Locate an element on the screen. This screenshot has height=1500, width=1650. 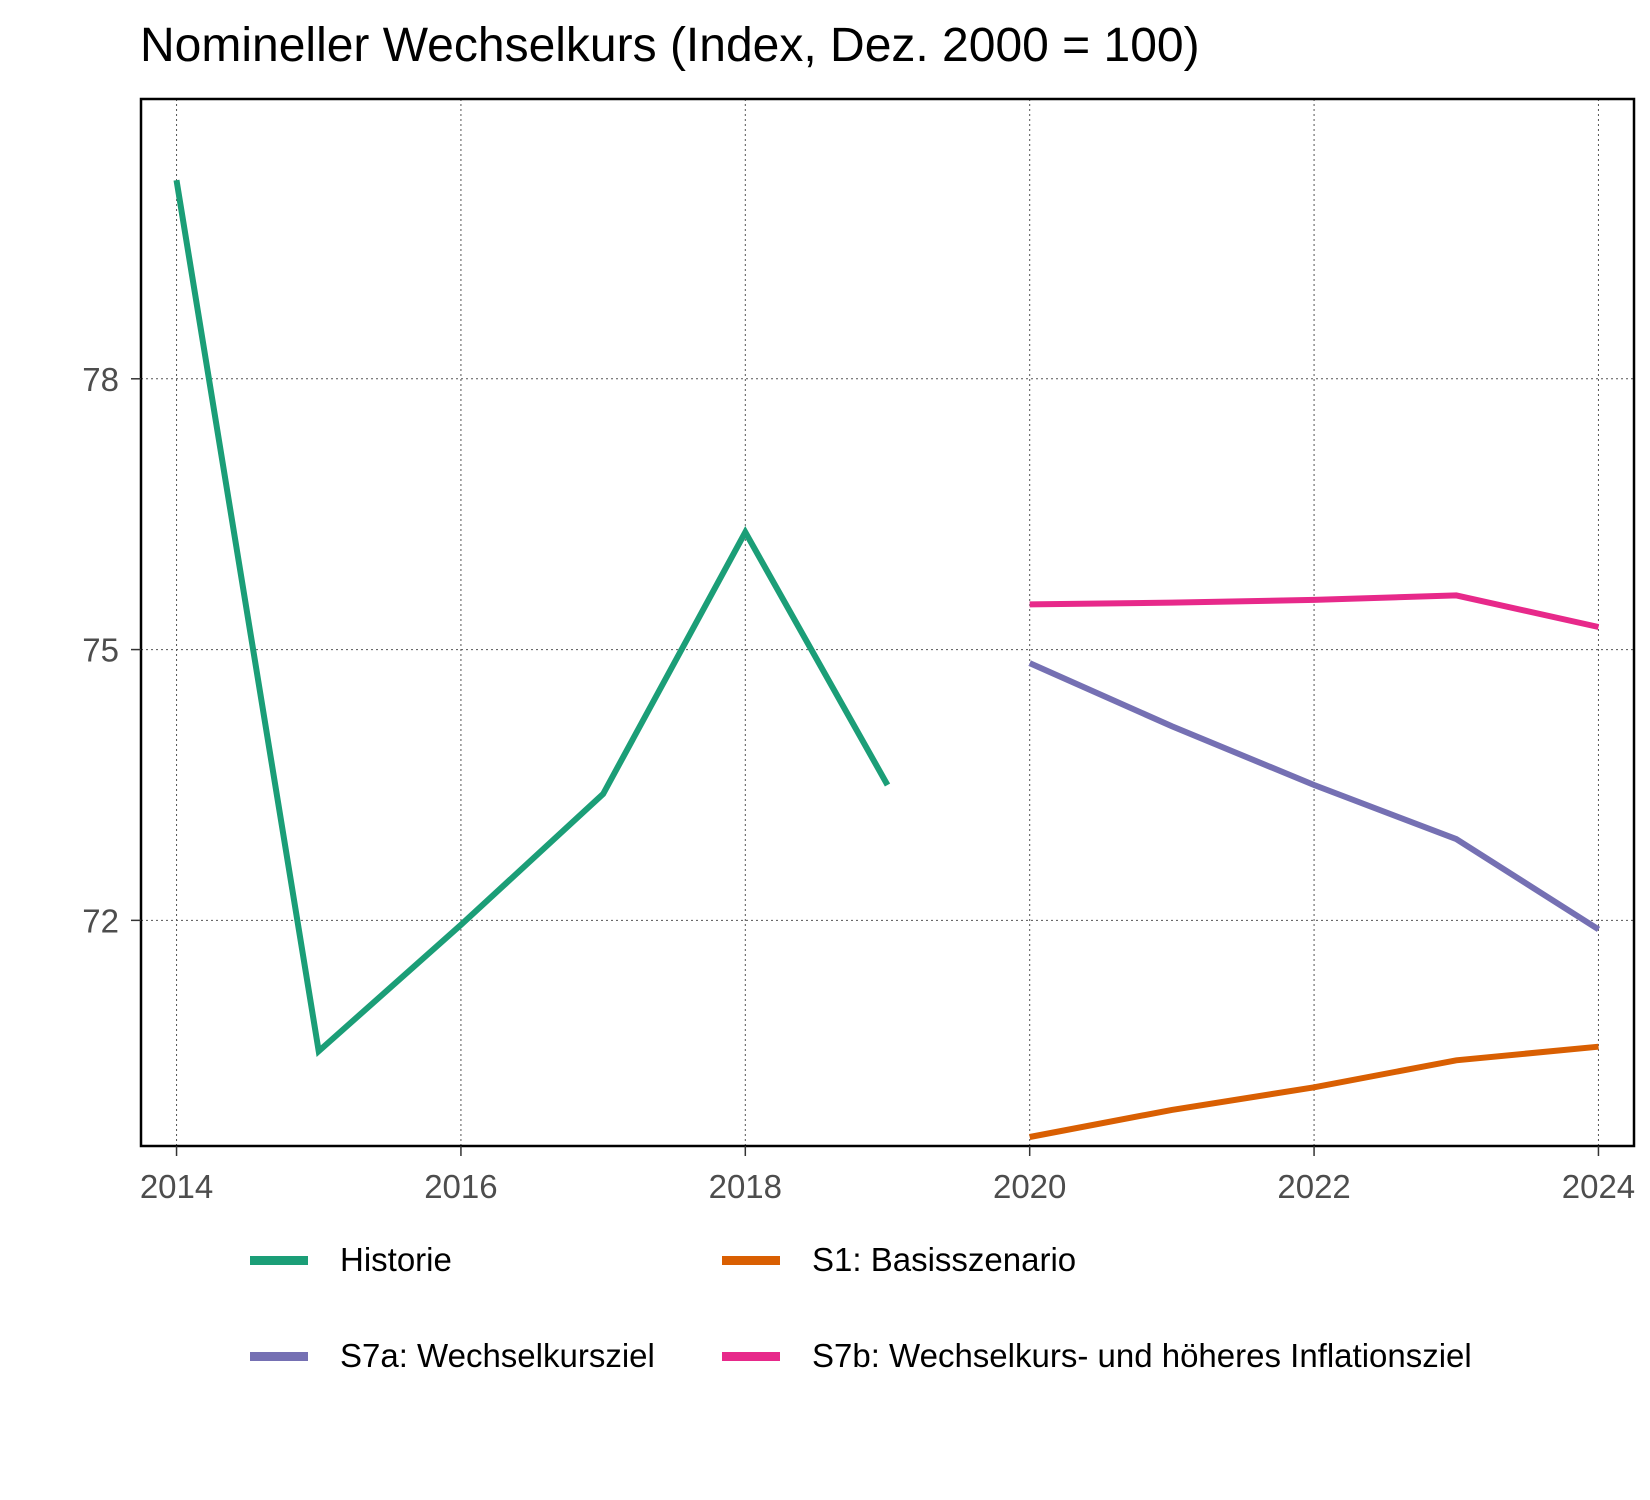
x-tick-label: 2024 is located at coordinates (1598, 1186).